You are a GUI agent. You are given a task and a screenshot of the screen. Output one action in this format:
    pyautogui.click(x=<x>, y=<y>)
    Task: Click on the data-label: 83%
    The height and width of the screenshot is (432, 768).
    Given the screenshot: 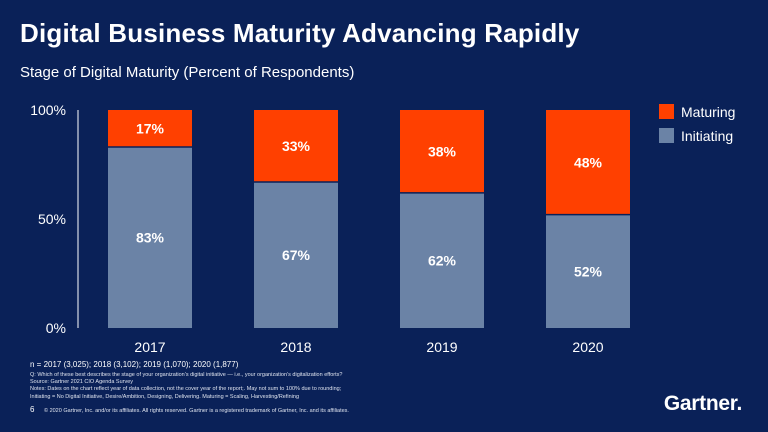 What is the action you would take?
    pyautogui.click(x=150, y=238)
    